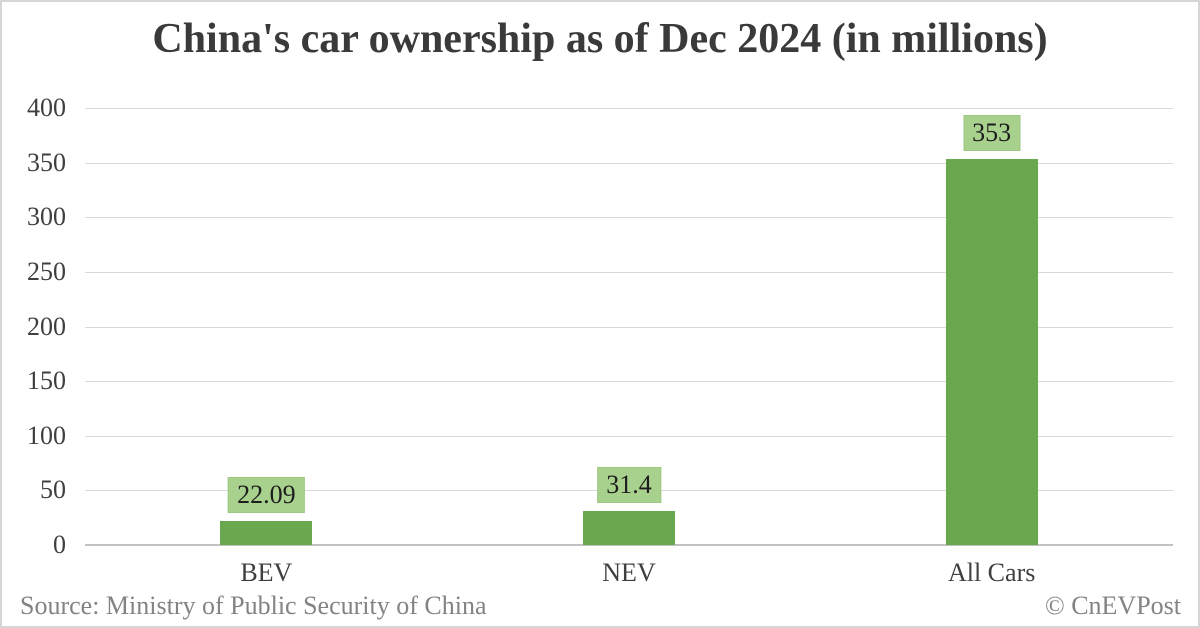 Image resolution: width=1200 pixels, height=628 pixels. I want to click on bar-nev, so click(629, 527).